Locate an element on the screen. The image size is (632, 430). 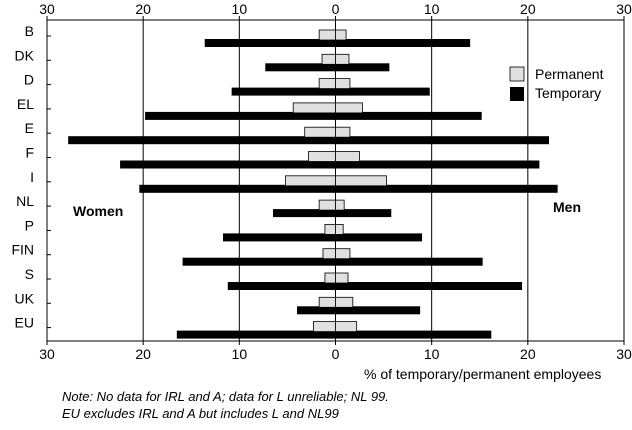
x-tick-label-bottom: 0 is located at coordinates (336, 354).